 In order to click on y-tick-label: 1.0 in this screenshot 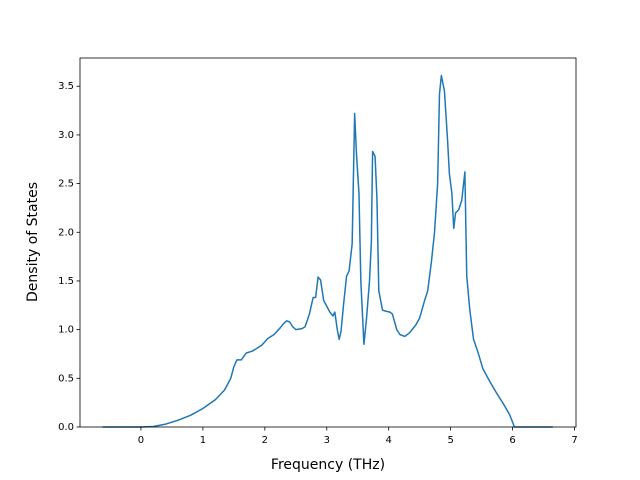, I will do `click(66, 330)`.